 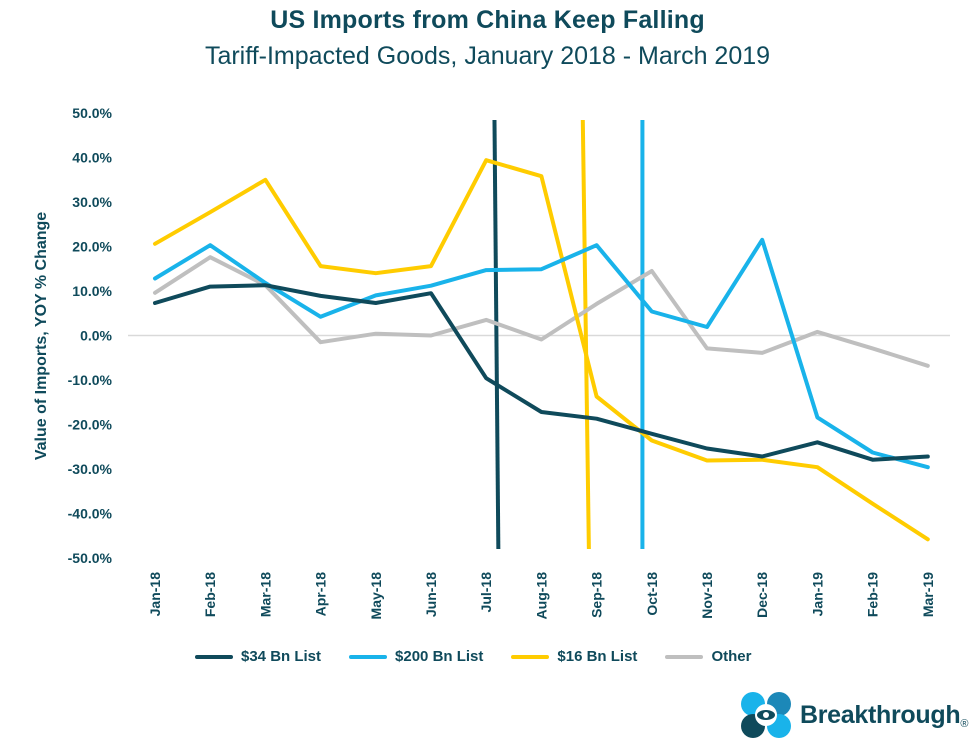 I want to click on x-tick-label: Feb-18, so click(x=210, y=594).